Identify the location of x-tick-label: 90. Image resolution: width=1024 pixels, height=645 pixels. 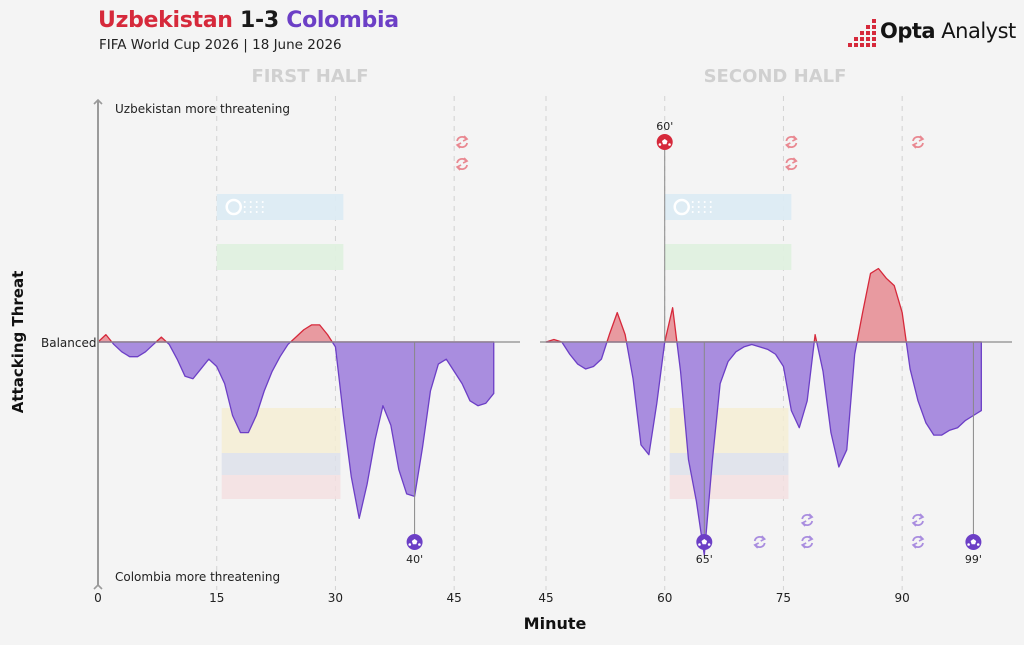
(902, 598).